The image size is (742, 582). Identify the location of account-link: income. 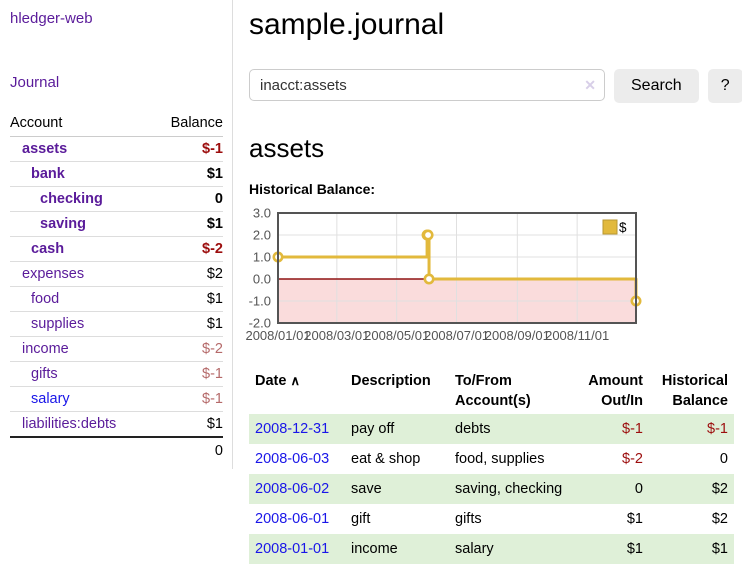
(45, 349).